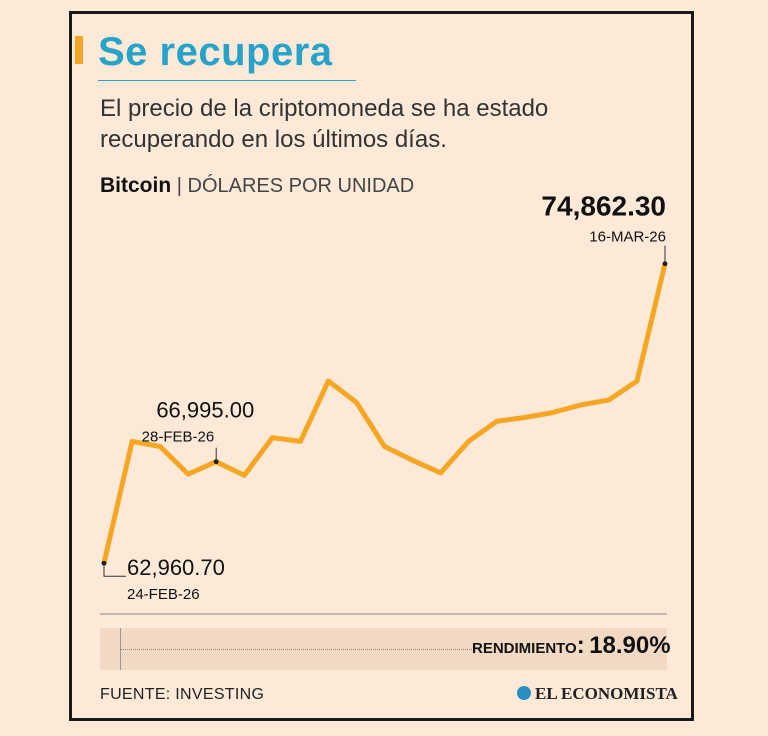 This screenshot has width=768, height=736. Describe the element at coordinates (176, 567) in the screenshot. I see `annotation-value: 62,960.70` at that location.